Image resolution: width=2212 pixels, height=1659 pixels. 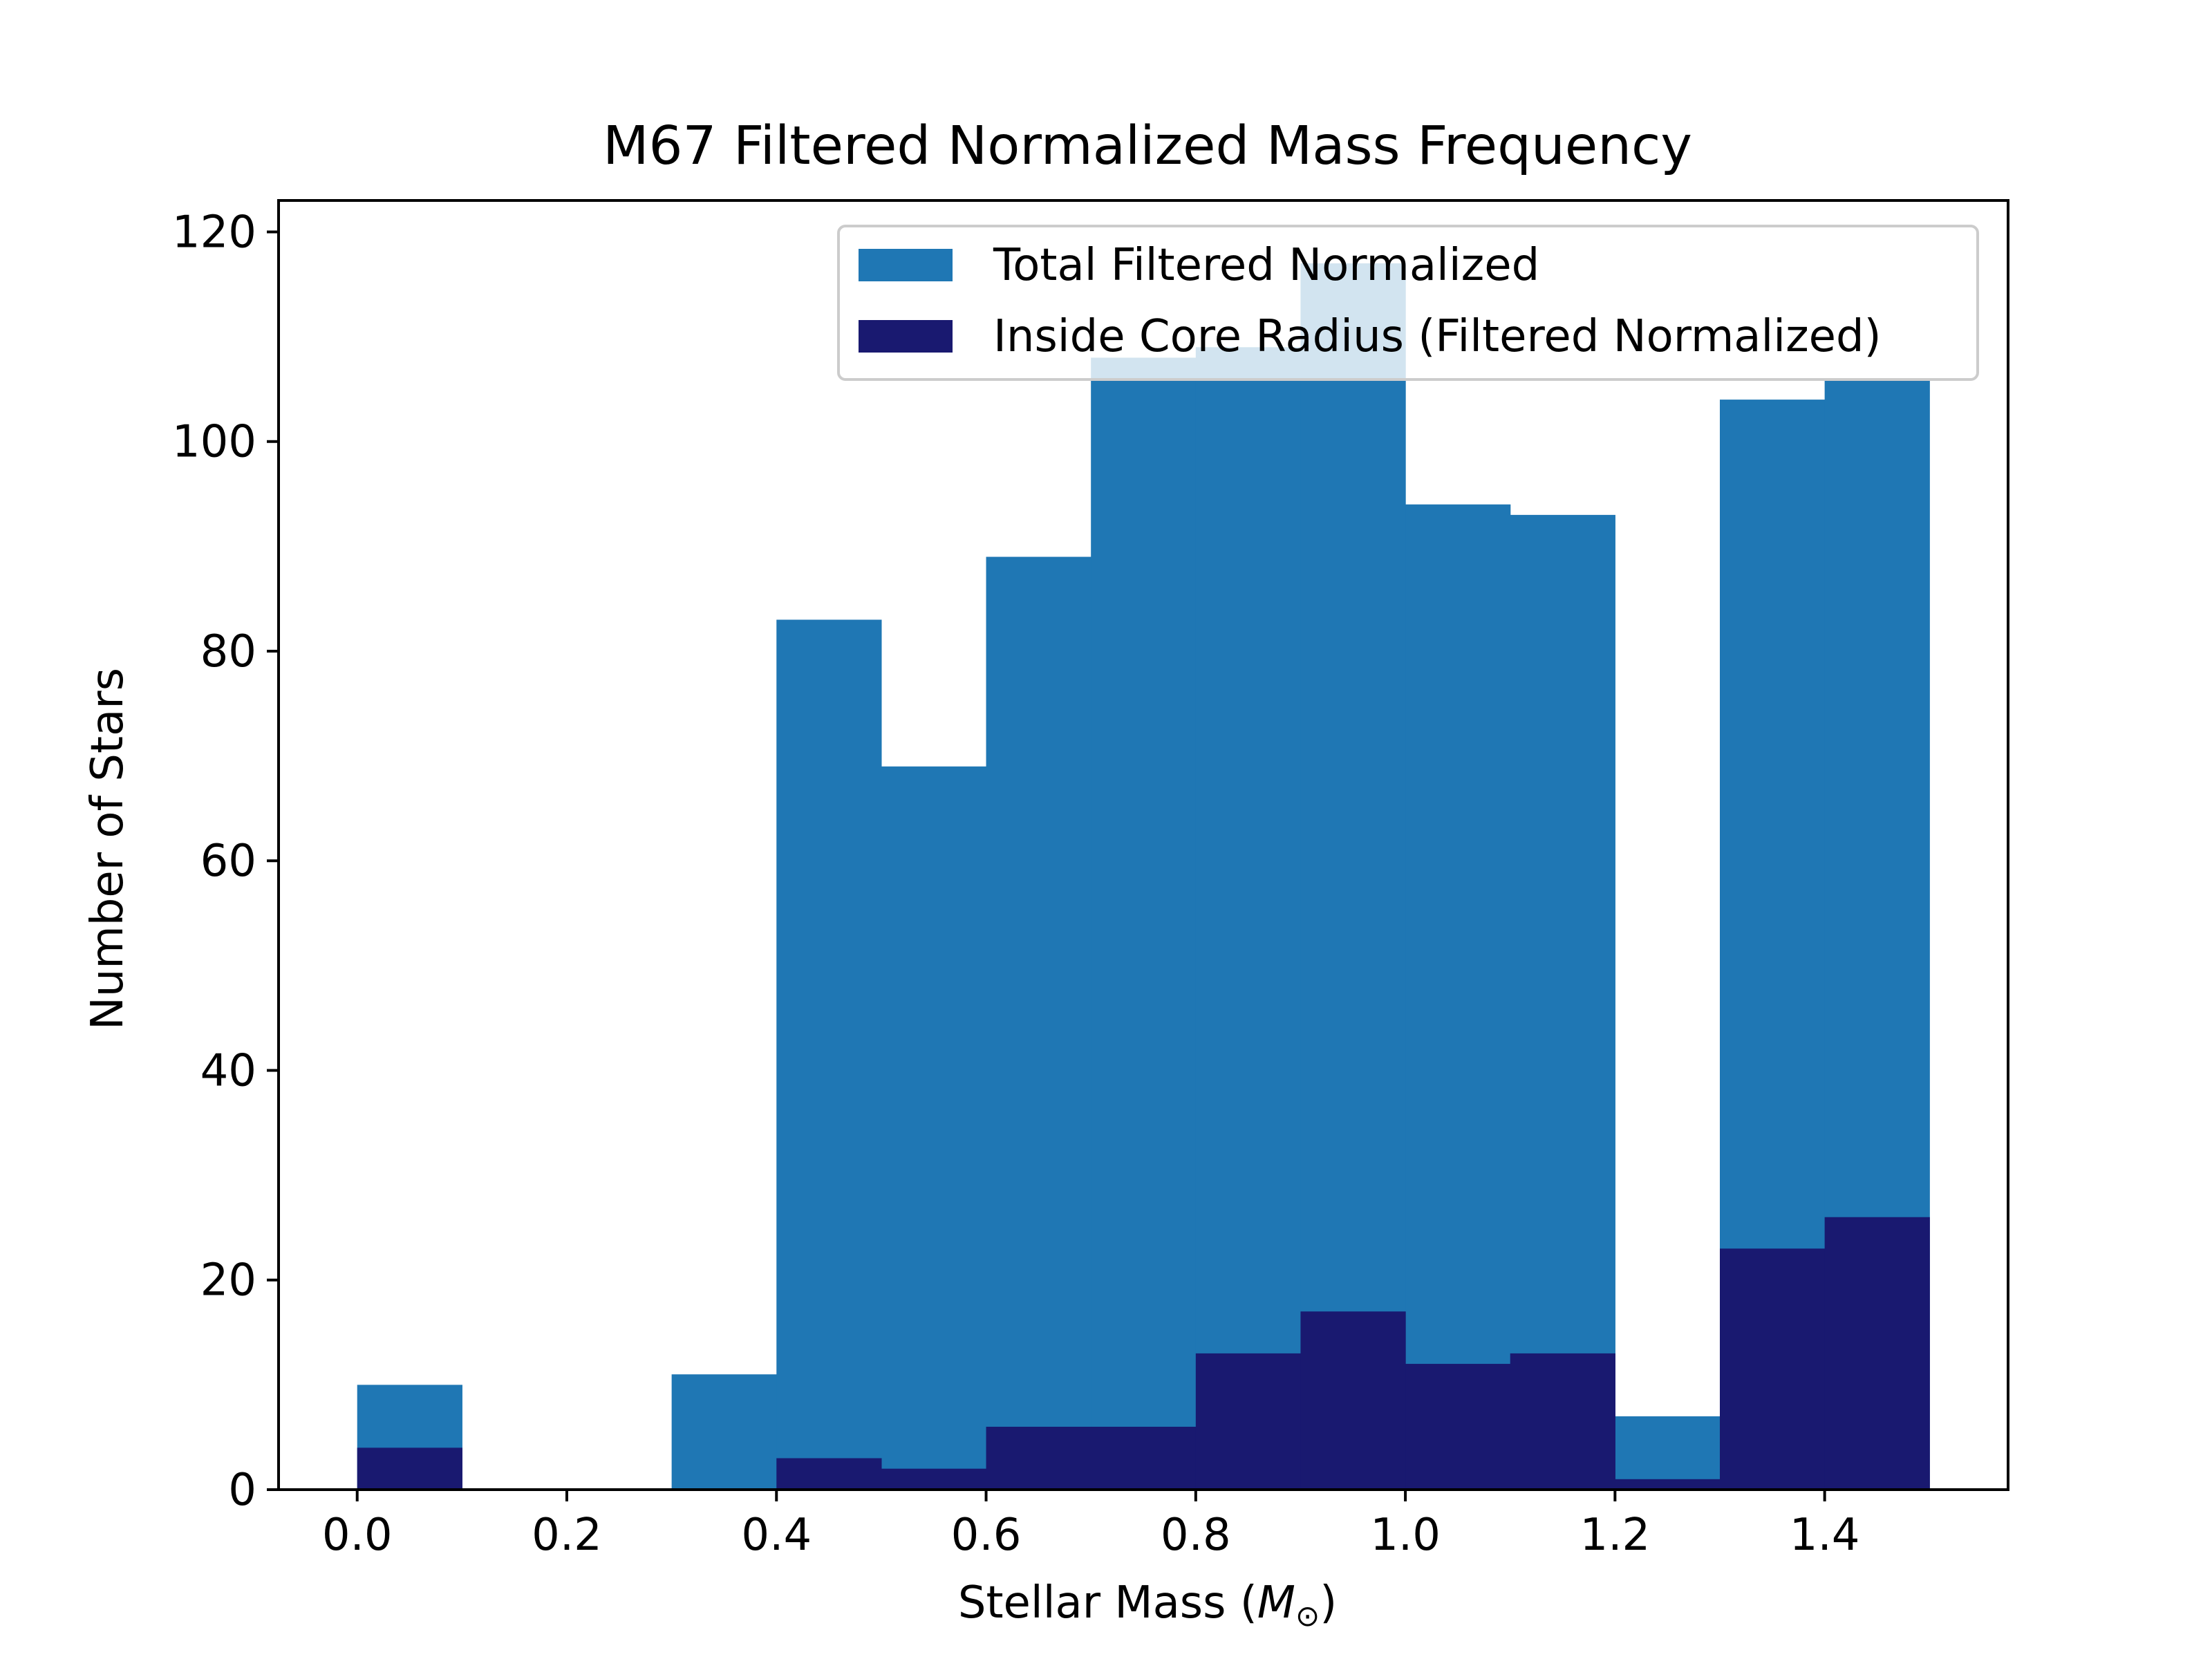 What do you see at coordinates (1266, 265) in the screenshot?
I see `legend-label-total: Total Filtered Normalized` at bounding box center [1266, 265].